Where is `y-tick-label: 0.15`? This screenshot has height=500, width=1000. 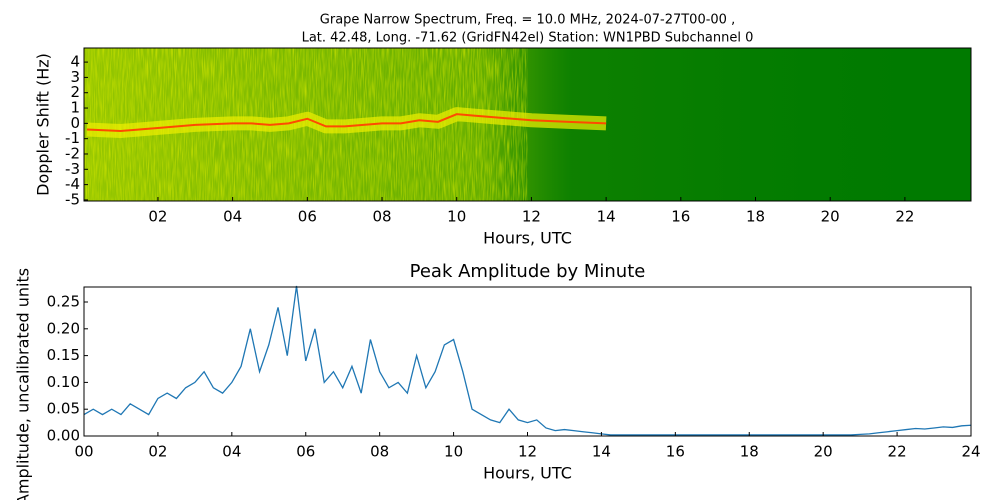
y-tick-label: 0.15 is located at coordinates (63, 355).